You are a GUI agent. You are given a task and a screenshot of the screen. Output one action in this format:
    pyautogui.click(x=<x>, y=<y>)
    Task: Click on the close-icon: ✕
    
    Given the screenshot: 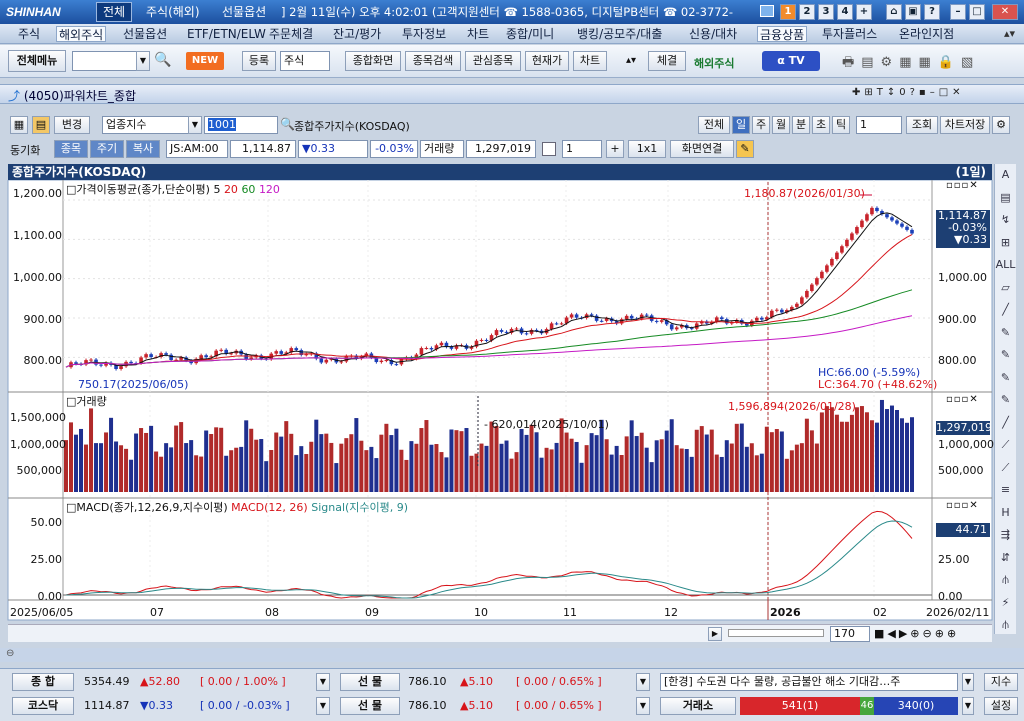 What is the action you would take?
    pyautogui.click(x=1005, y=12)
    